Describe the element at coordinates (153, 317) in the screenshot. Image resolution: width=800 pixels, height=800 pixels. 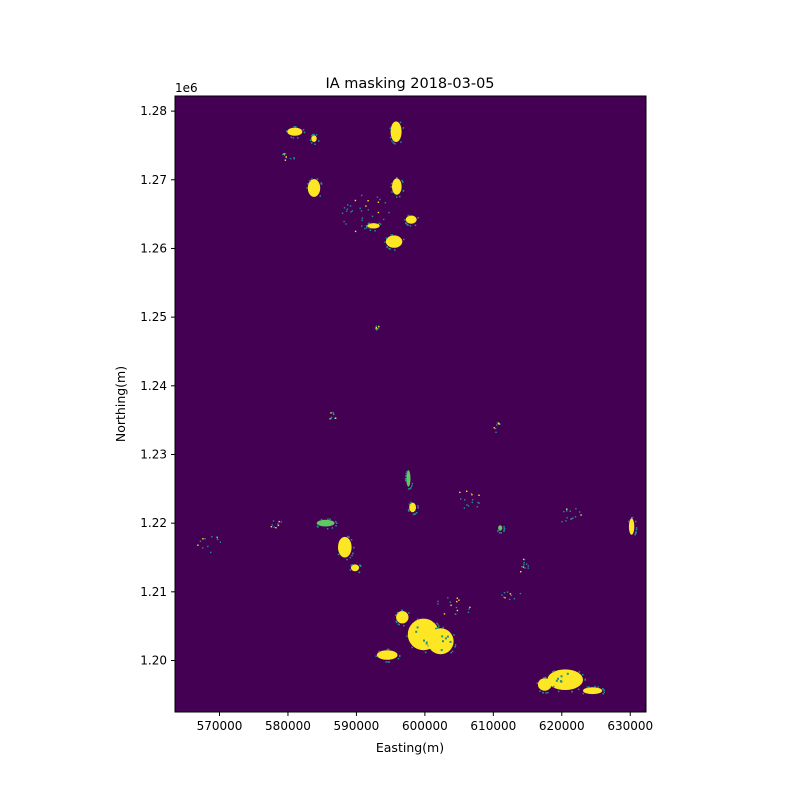
I see `y-tick-label-5: 1.25` at that location.